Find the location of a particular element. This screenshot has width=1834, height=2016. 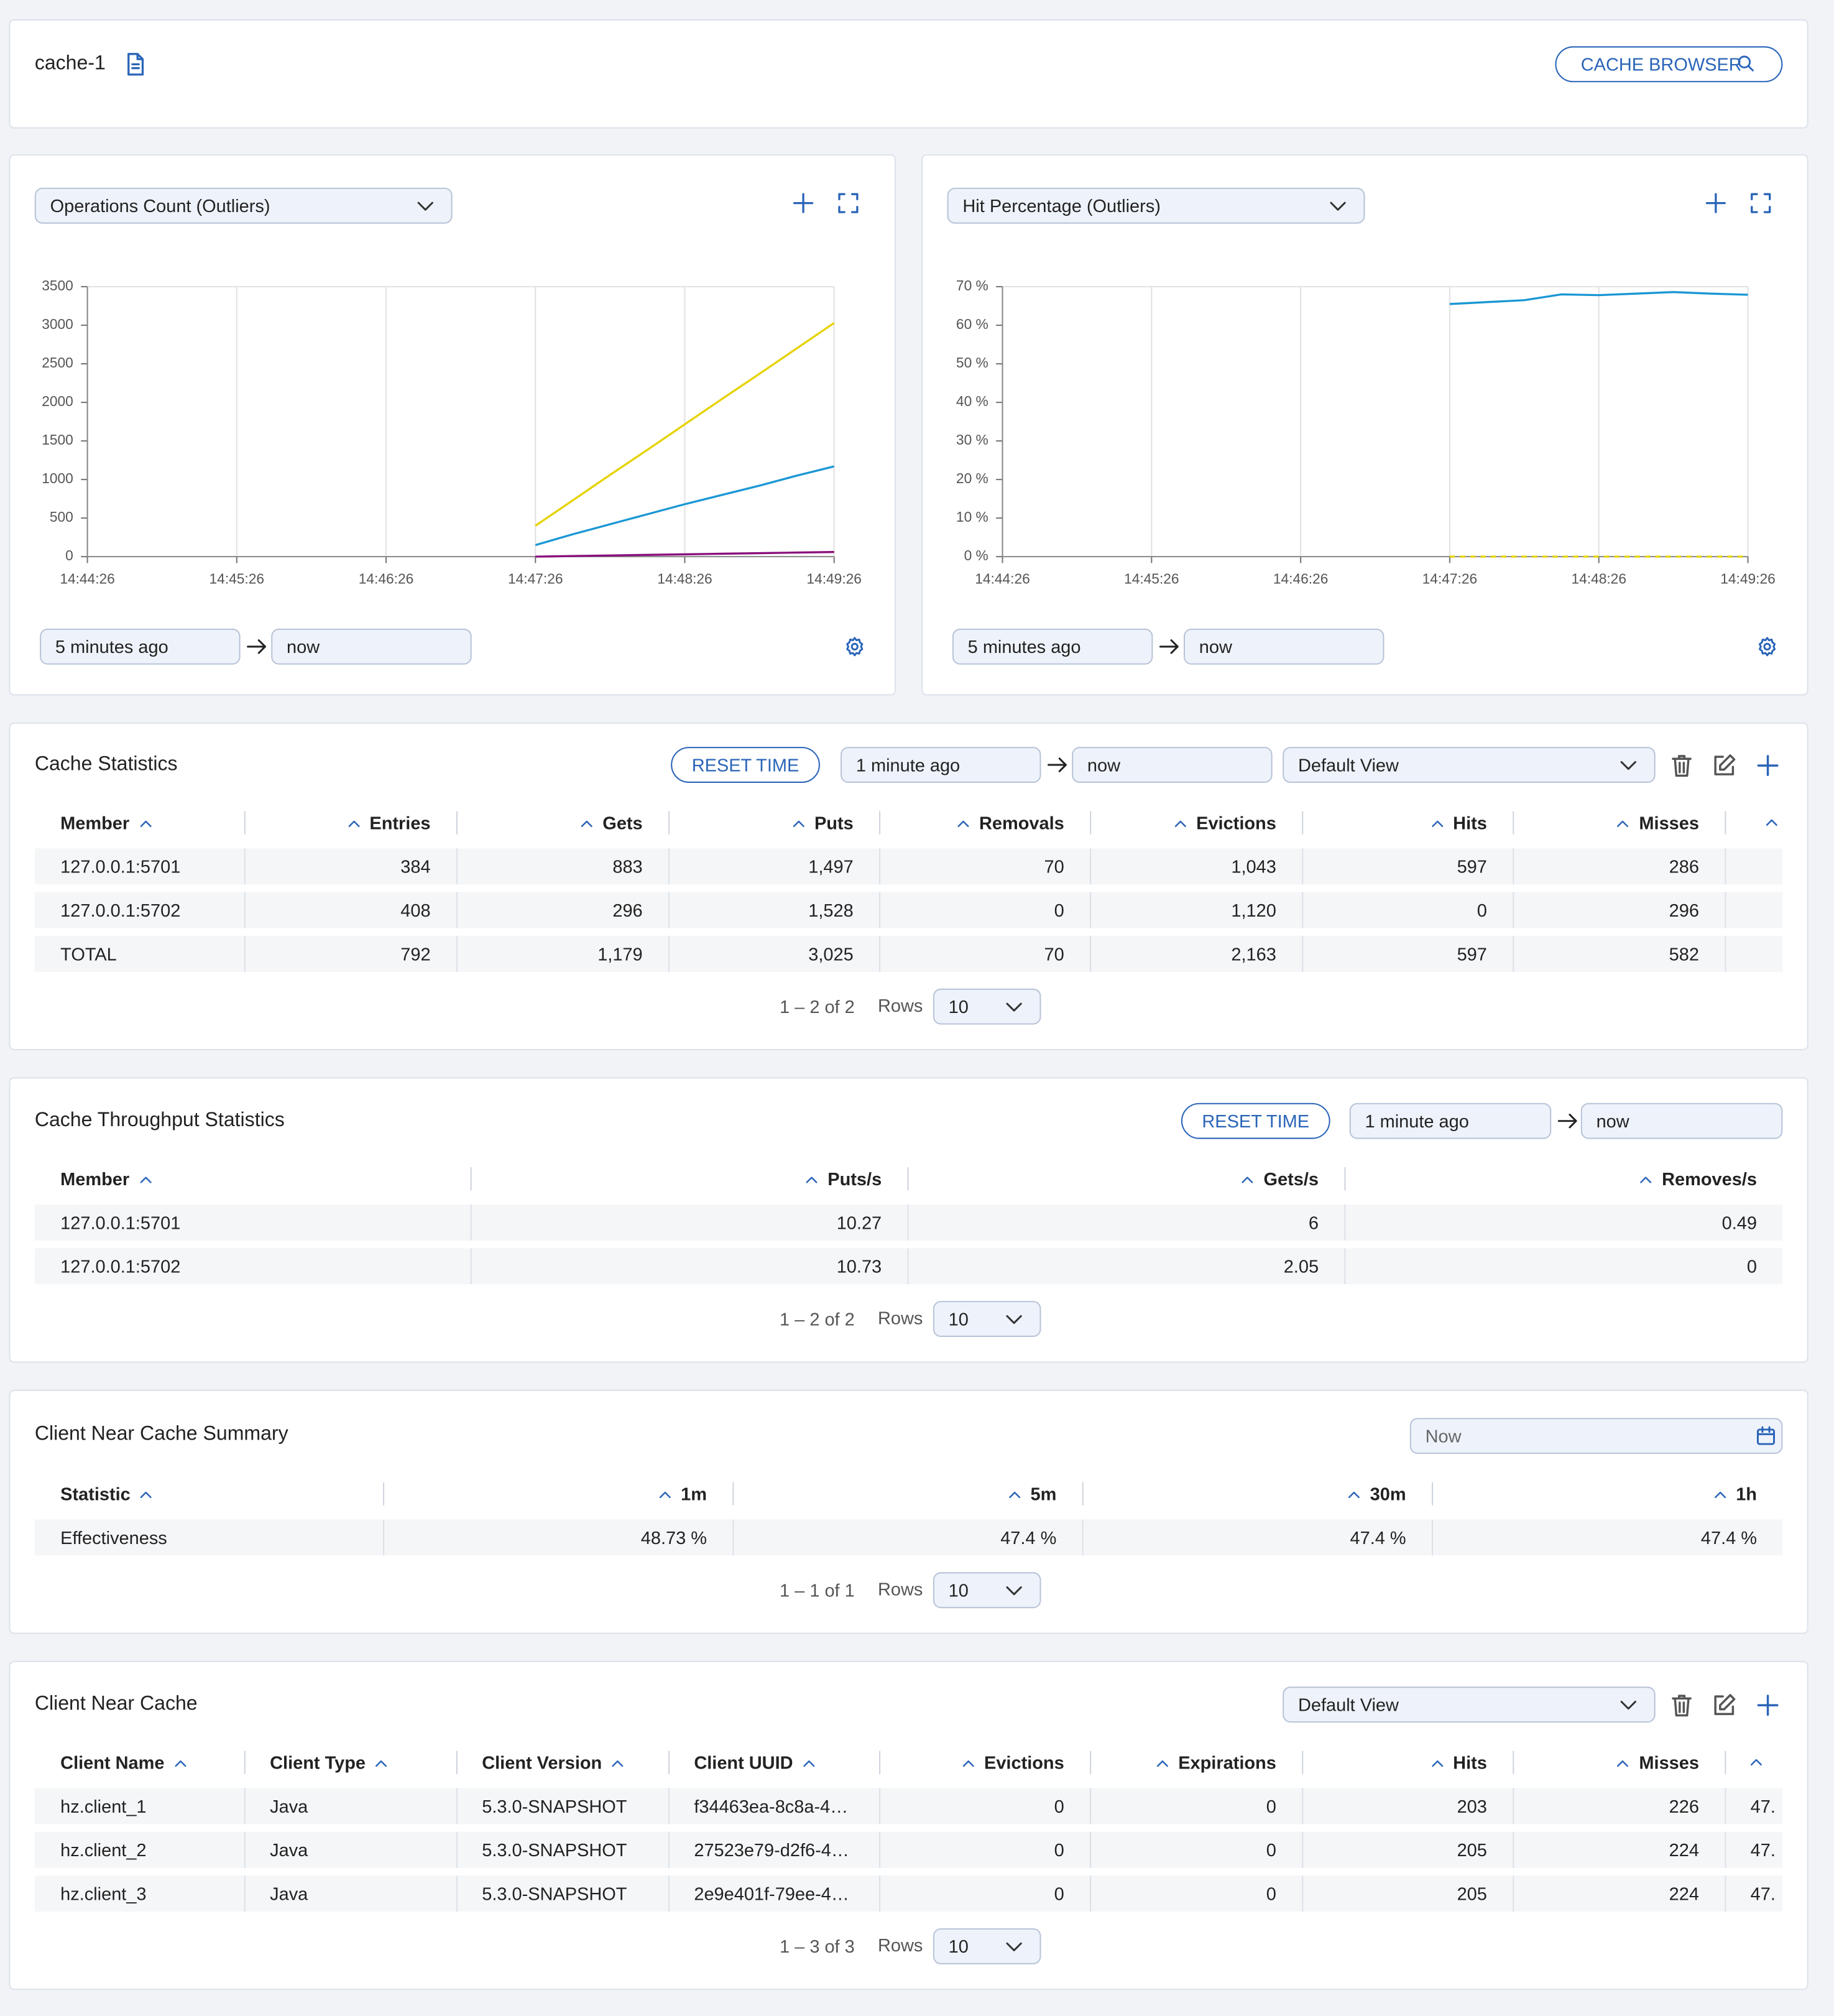

header-label: Client Name is located at coordinates (112, 1762).